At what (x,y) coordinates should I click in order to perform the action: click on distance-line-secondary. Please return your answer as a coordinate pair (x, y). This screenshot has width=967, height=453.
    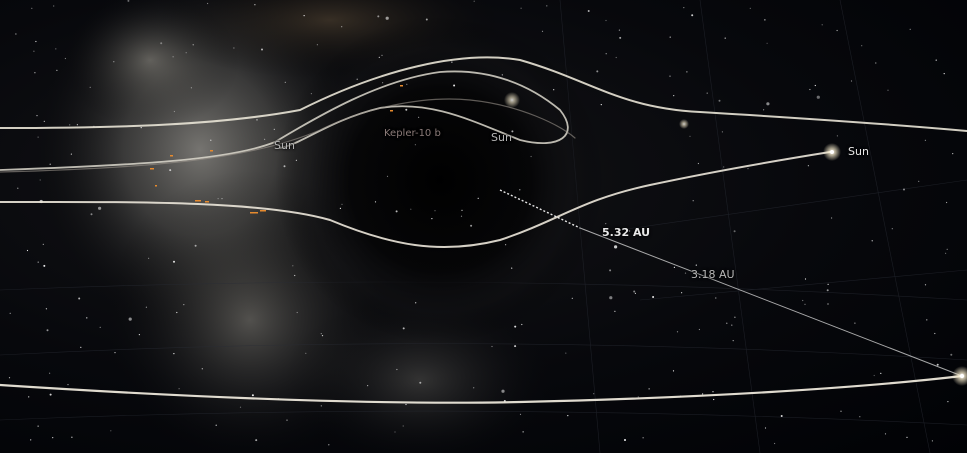
    Looking at the image, I should click on (771, 302).